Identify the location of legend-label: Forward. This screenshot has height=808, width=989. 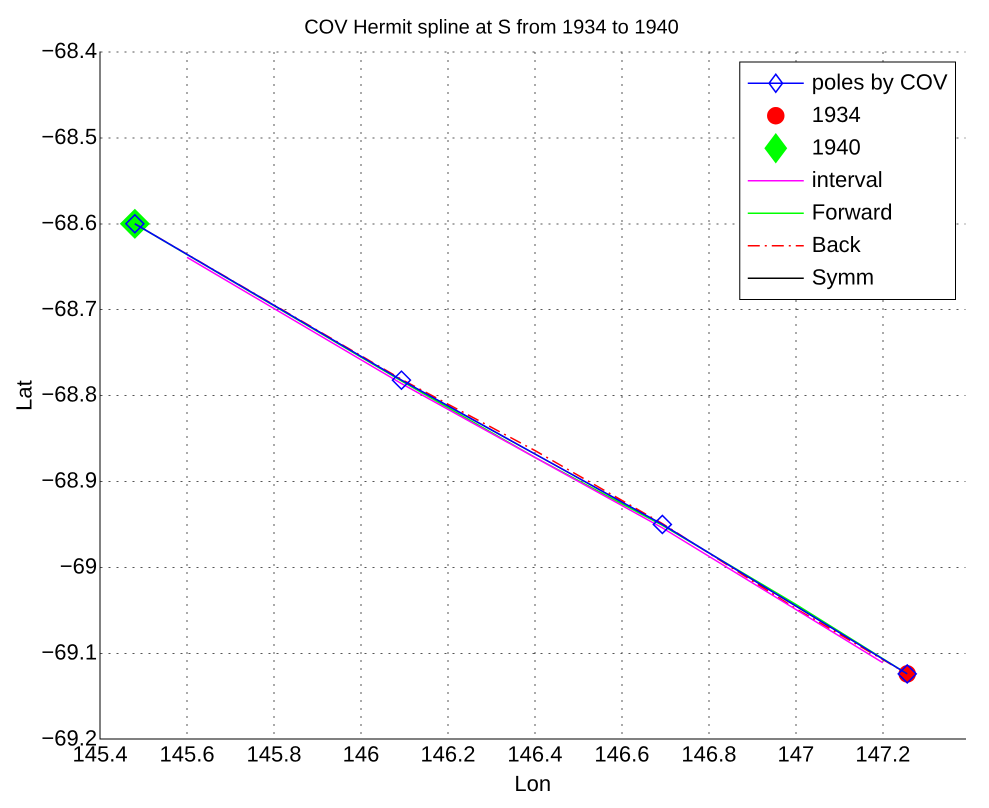
(852, 211).